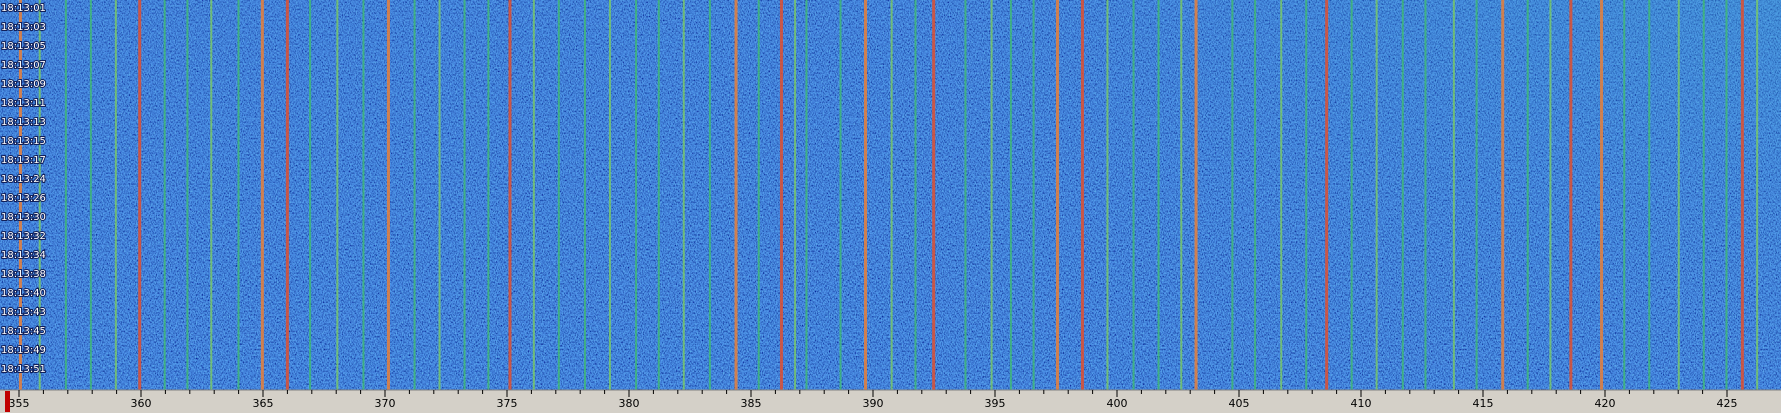  I want to click on time-label: 18:13:30, so click(23, 217).